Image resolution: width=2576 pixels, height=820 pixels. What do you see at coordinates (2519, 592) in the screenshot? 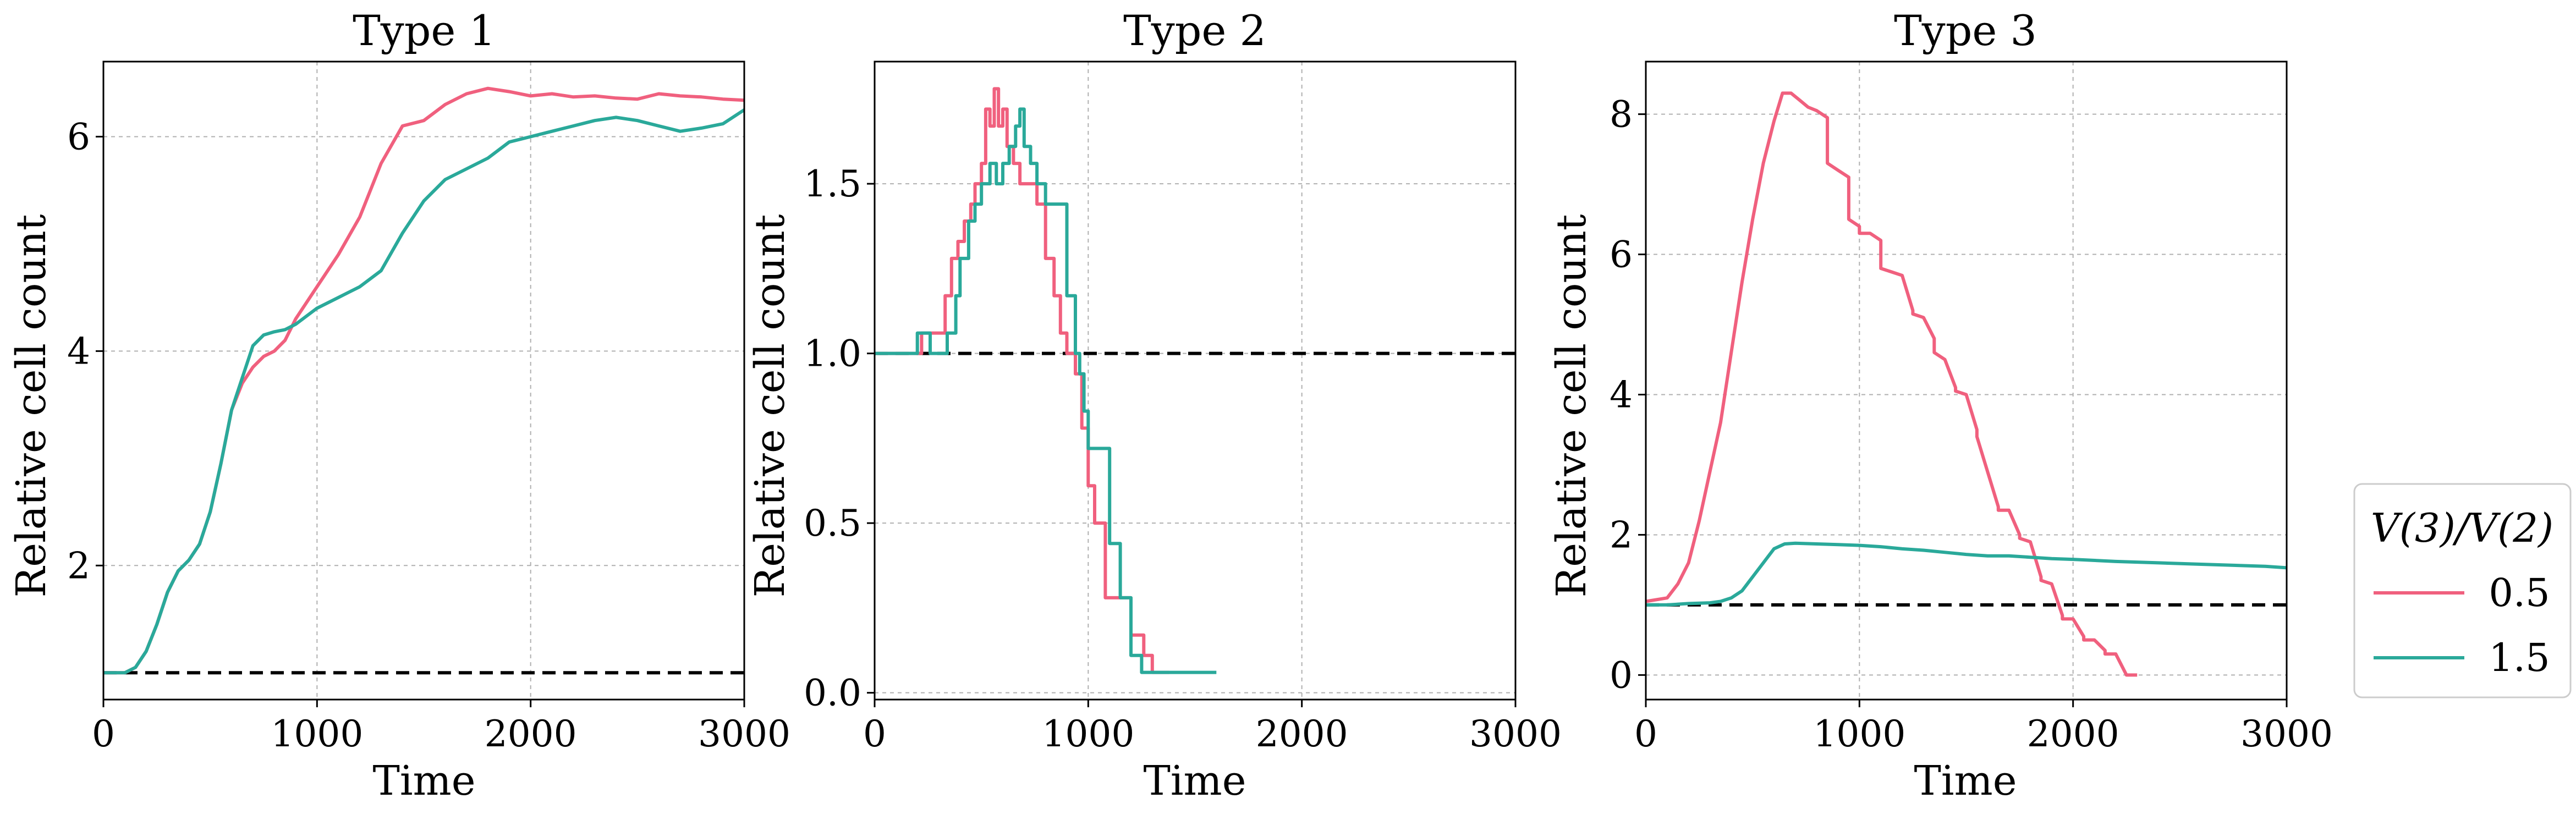
I see `legend-label-0-5: 0.5` at bounding box center [2519, 592].